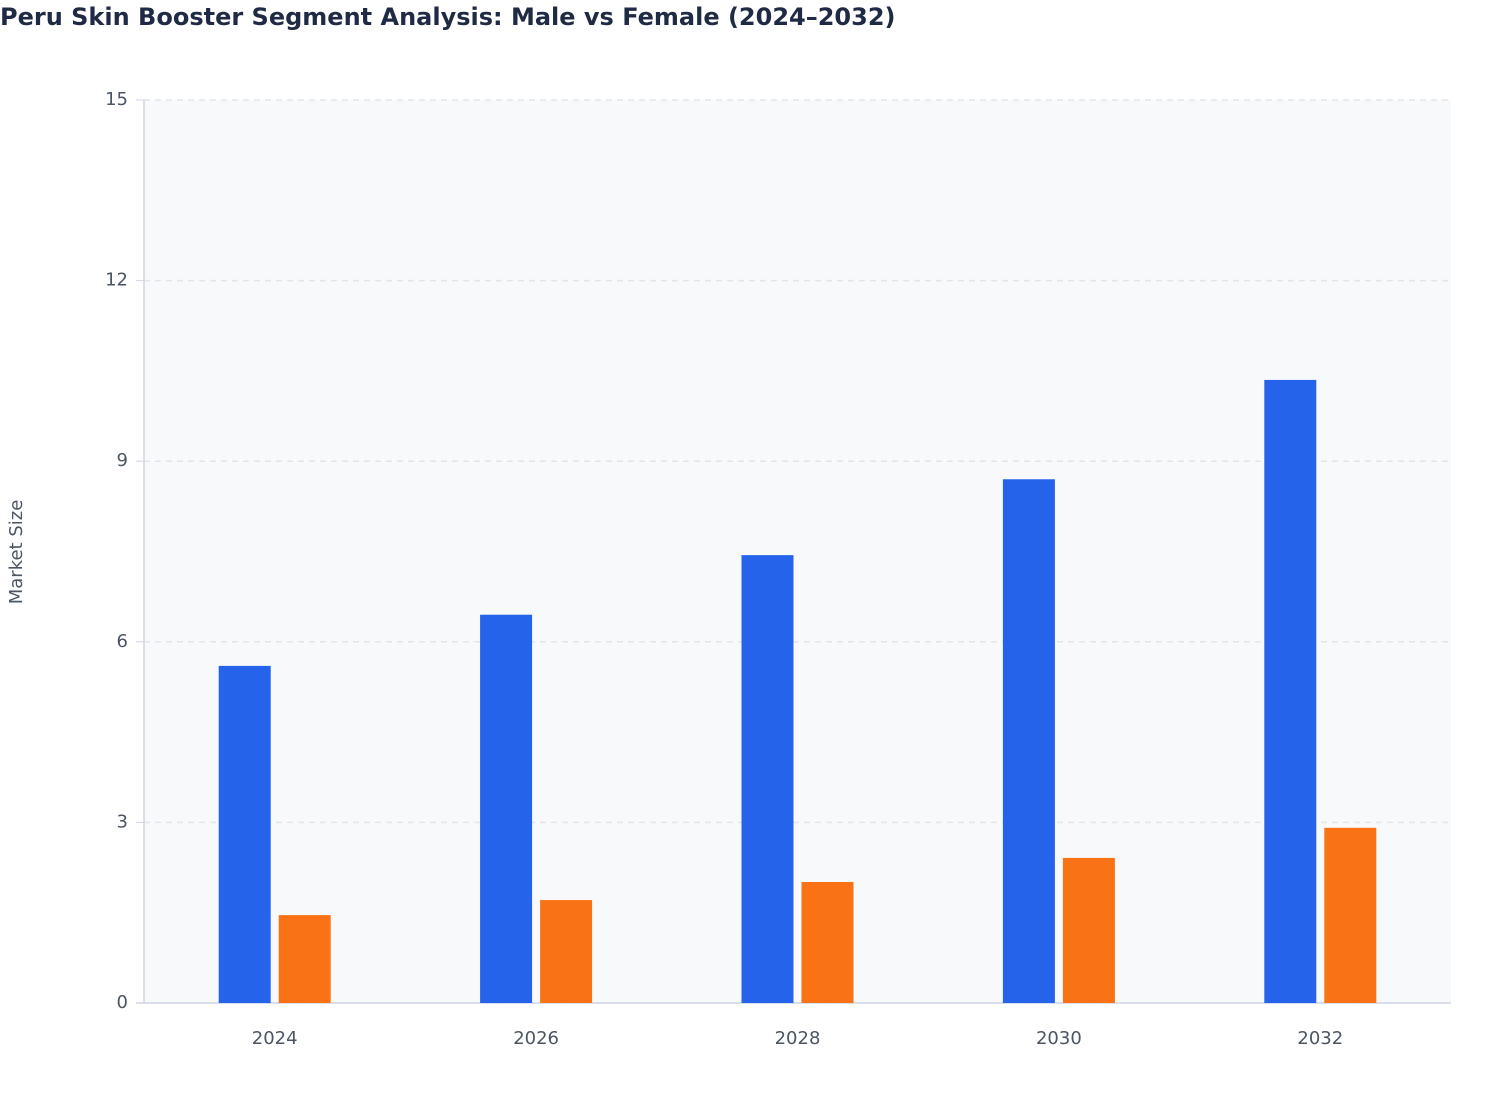 The height and width of the screenshot is (1120, 1508). I want to click on x-tick-label: 2024, so click(275, 1038).